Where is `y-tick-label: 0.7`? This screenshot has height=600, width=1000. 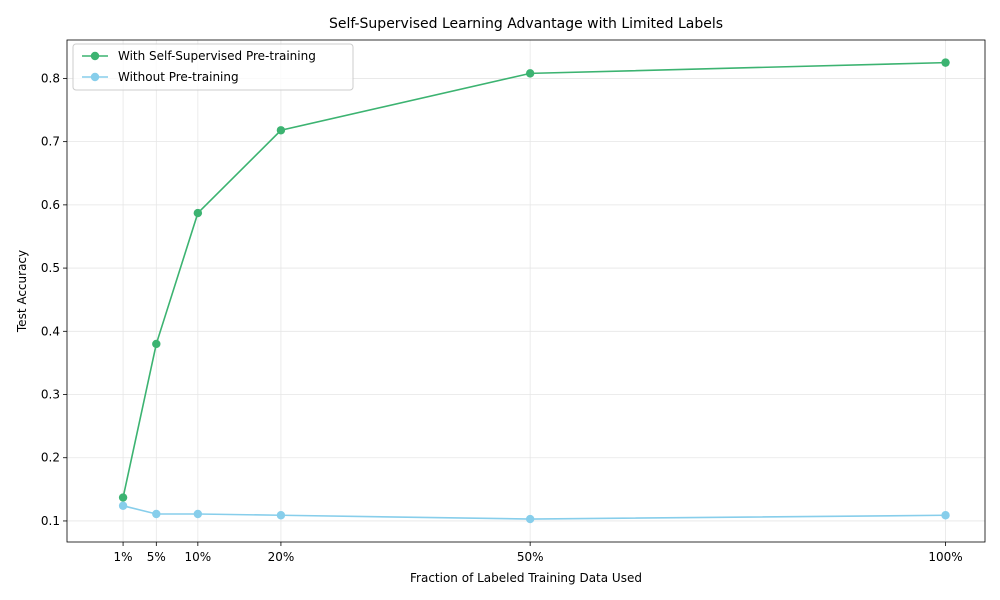 y-tick-label: 0.7 is located at coordinates (50, 142).